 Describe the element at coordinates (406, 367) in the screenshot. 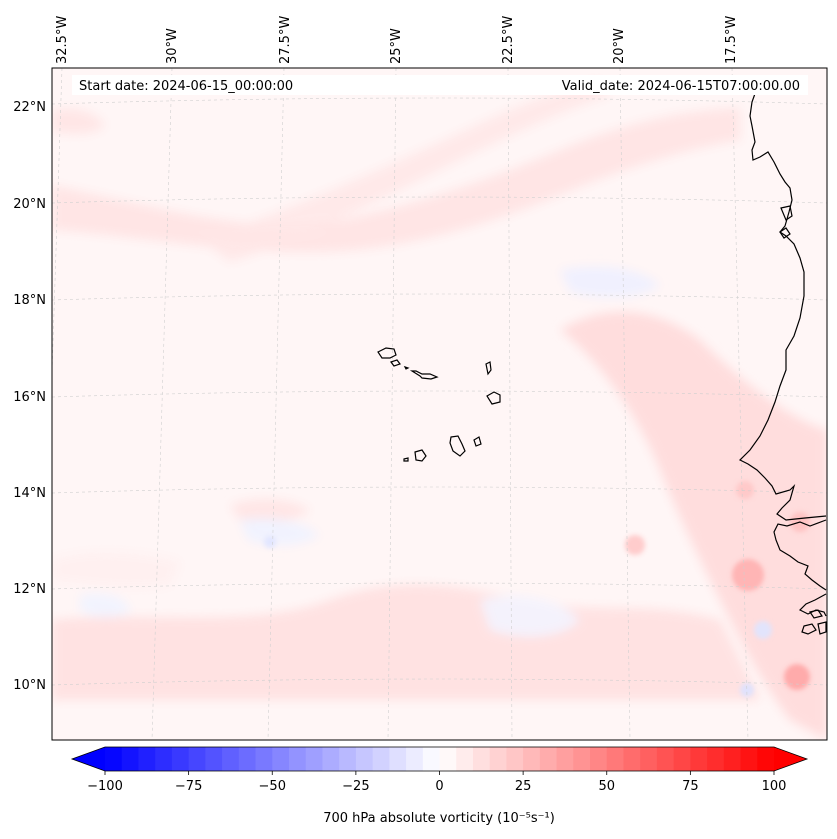

I see `island-santa-luzia` at that location.